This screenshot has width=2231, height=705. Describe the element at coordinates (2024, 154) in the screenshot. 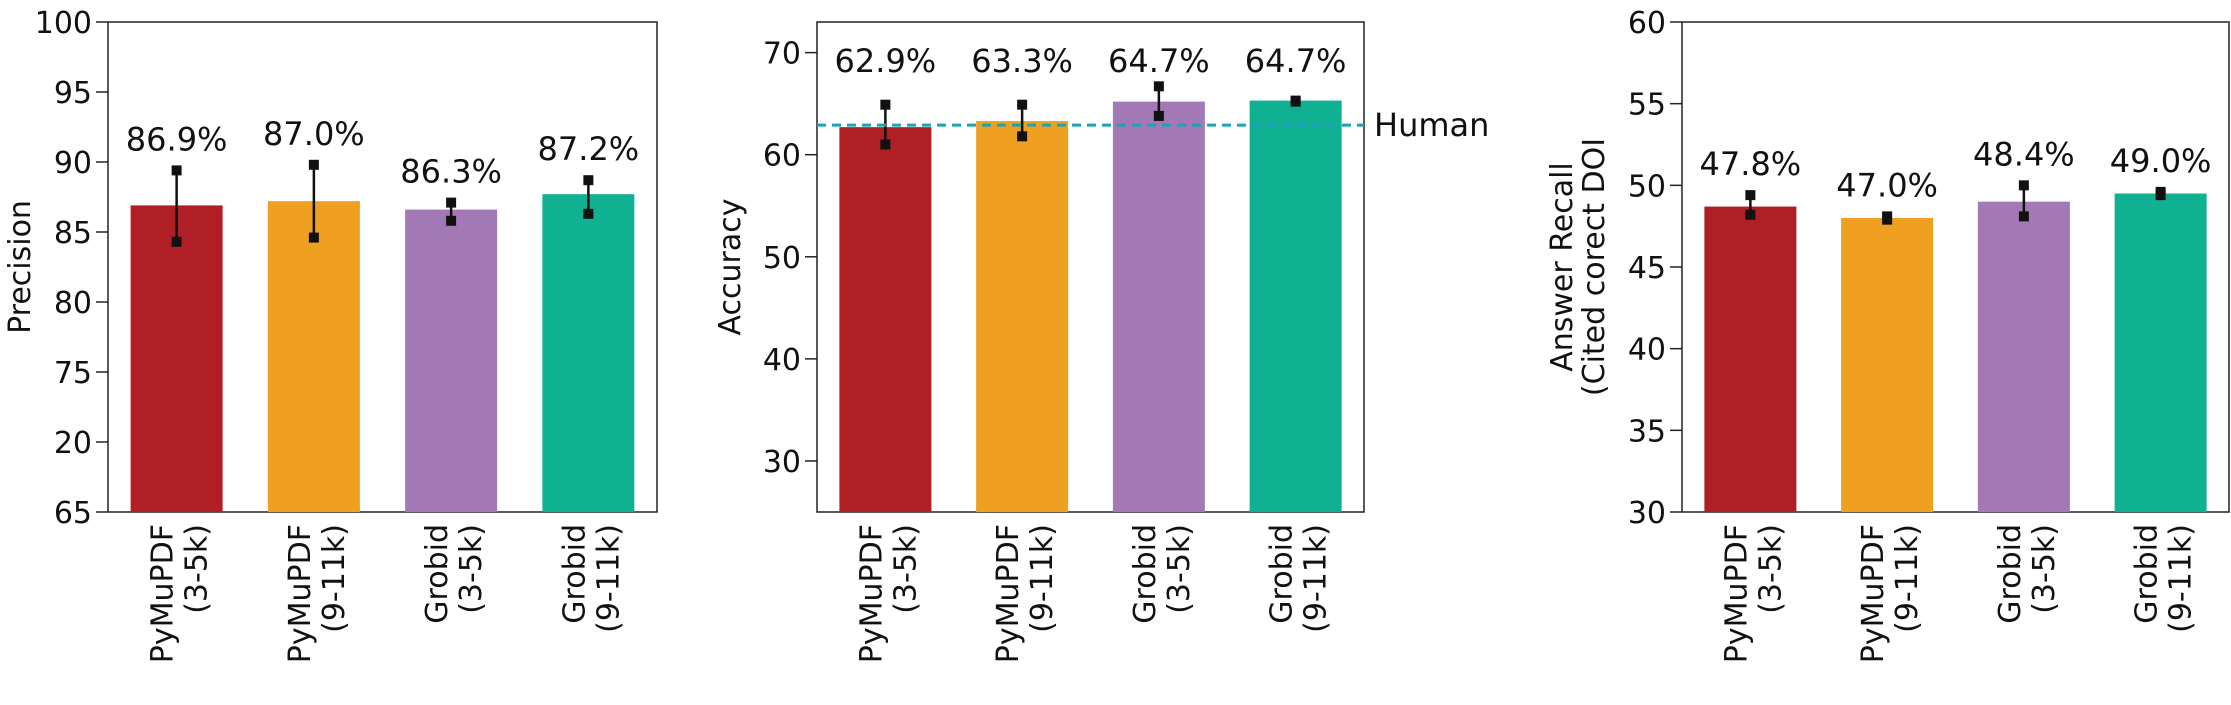

I see `data-label: 48.4%` at that location.